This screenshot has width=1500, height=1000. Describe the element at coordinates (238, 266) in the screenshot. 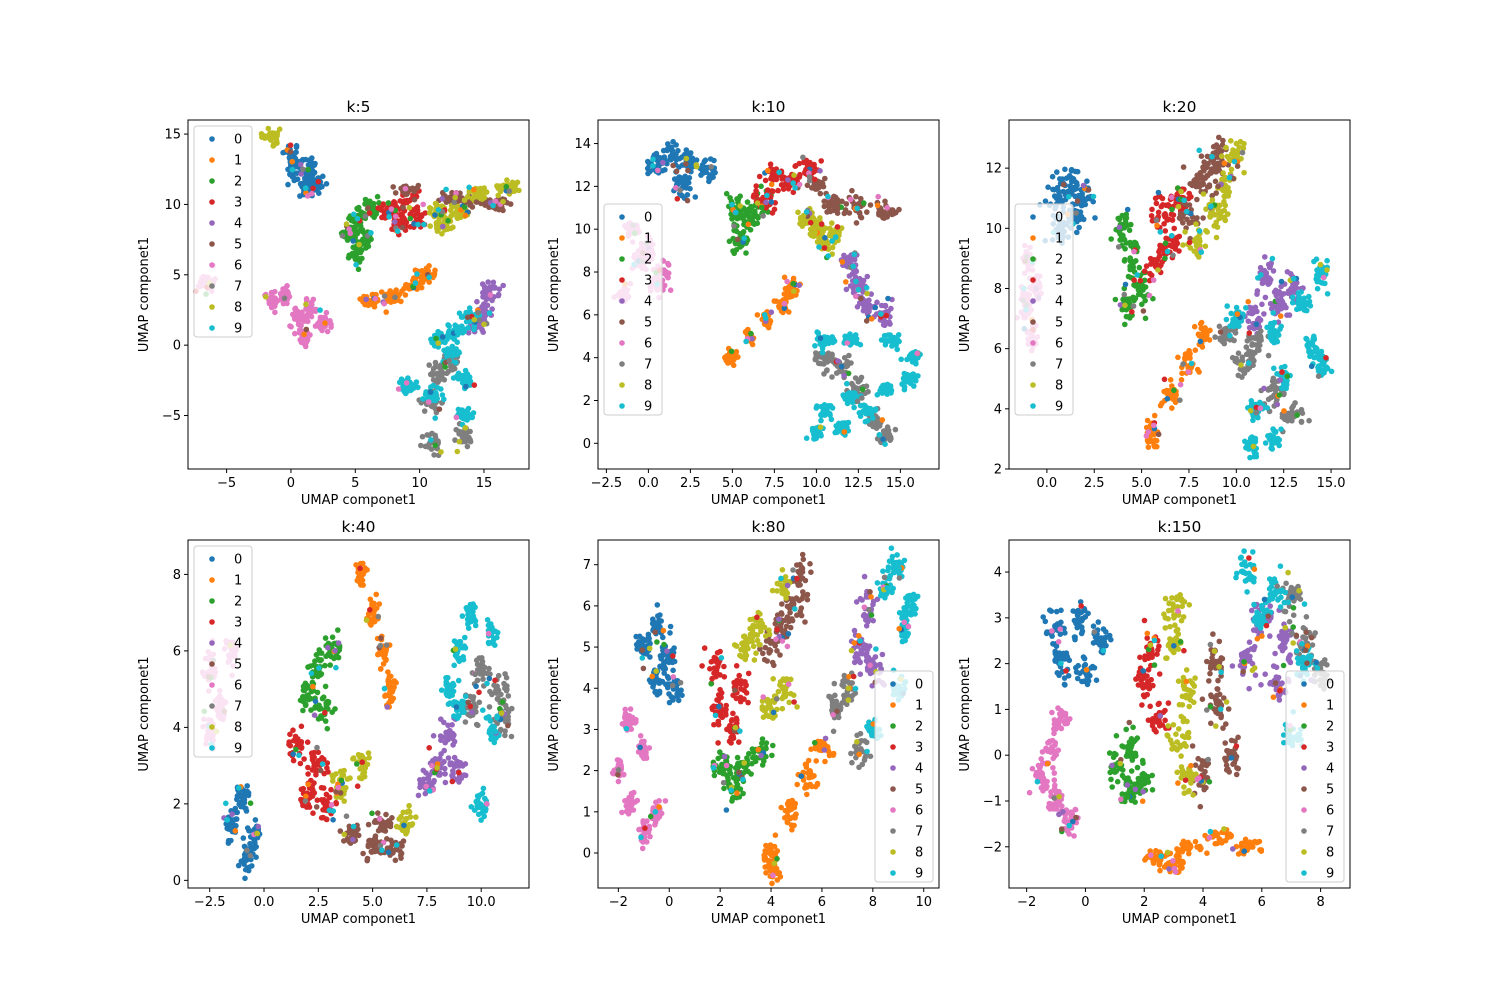

I see `legend-label: 6` at that location.